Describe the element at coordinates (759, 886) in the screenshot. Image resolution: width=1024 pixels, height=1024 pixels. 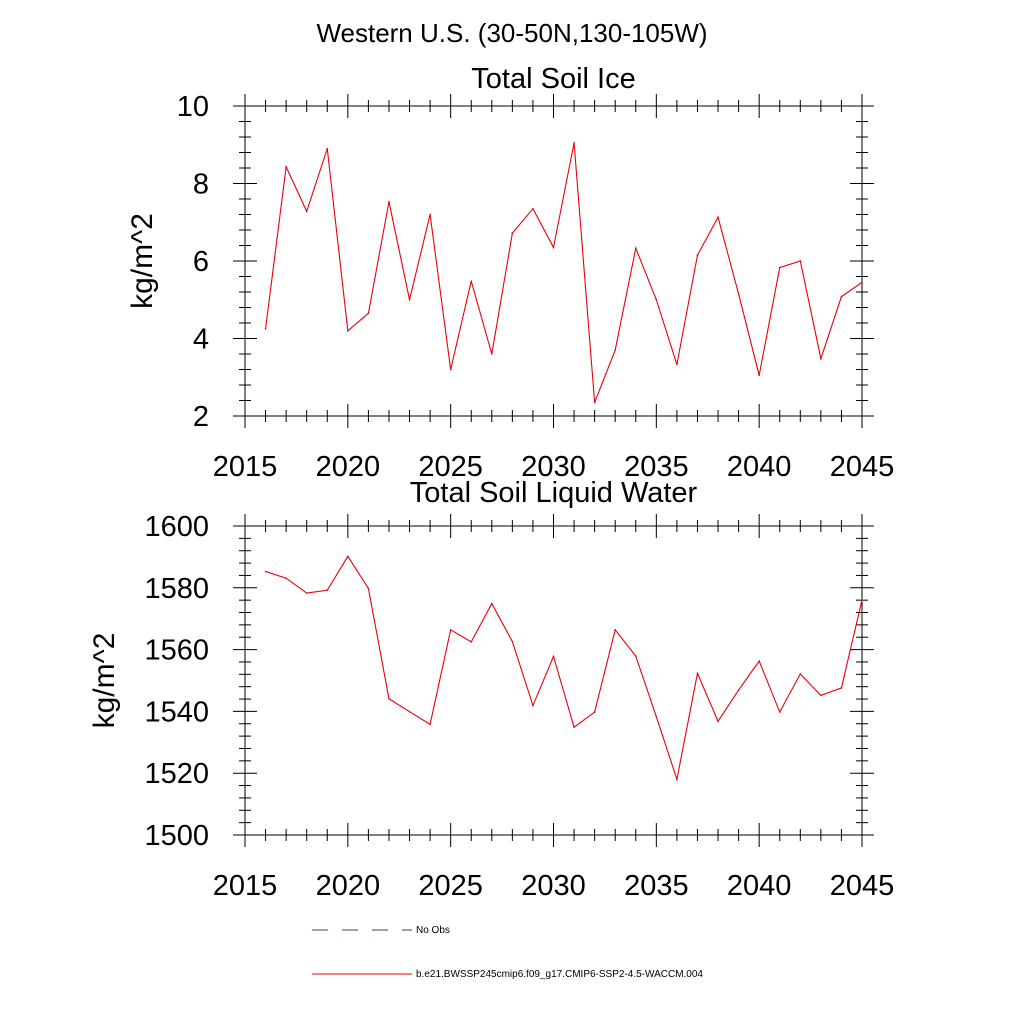
I see `panel-2-xtick-label: 2040` at that location.